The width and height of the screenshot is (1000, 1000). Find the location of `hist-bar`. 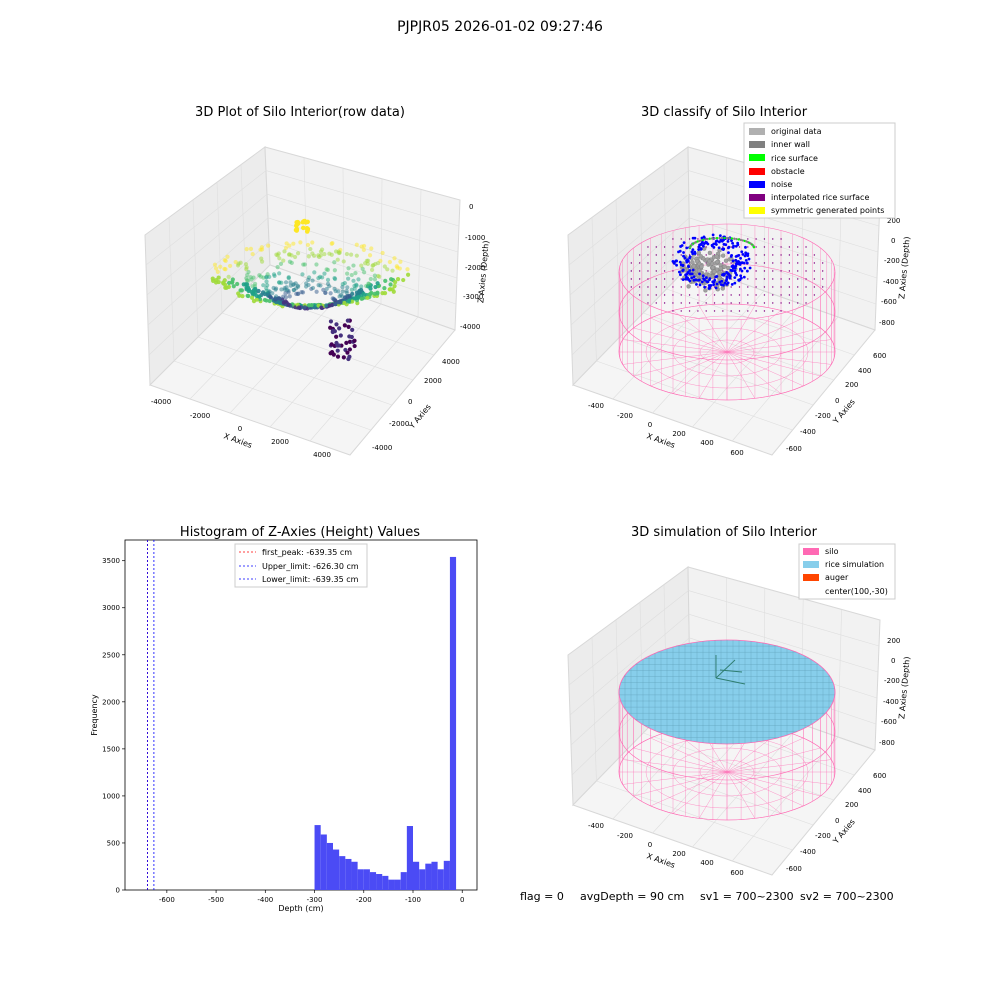

hist-bar is located at coordinates (336, 869).